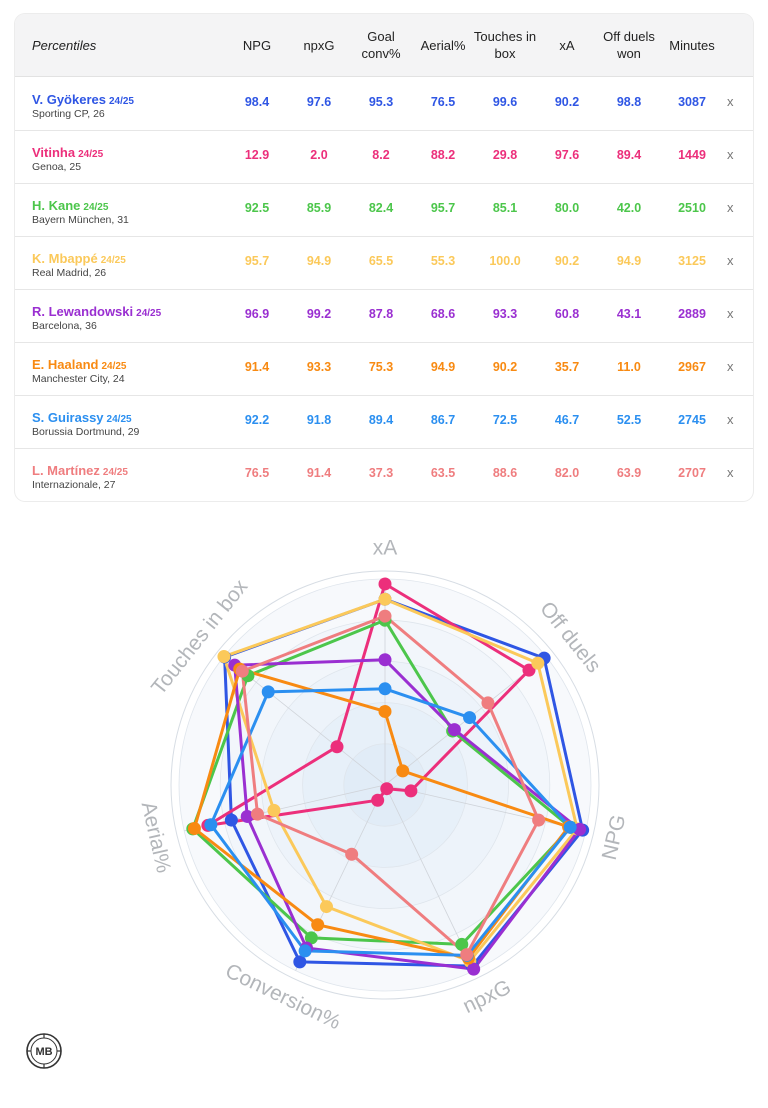  What do you see at coordinates (629, 367) in the screenshot?
I see `stat-cell: 11.0` at bounding box center [629, 367].